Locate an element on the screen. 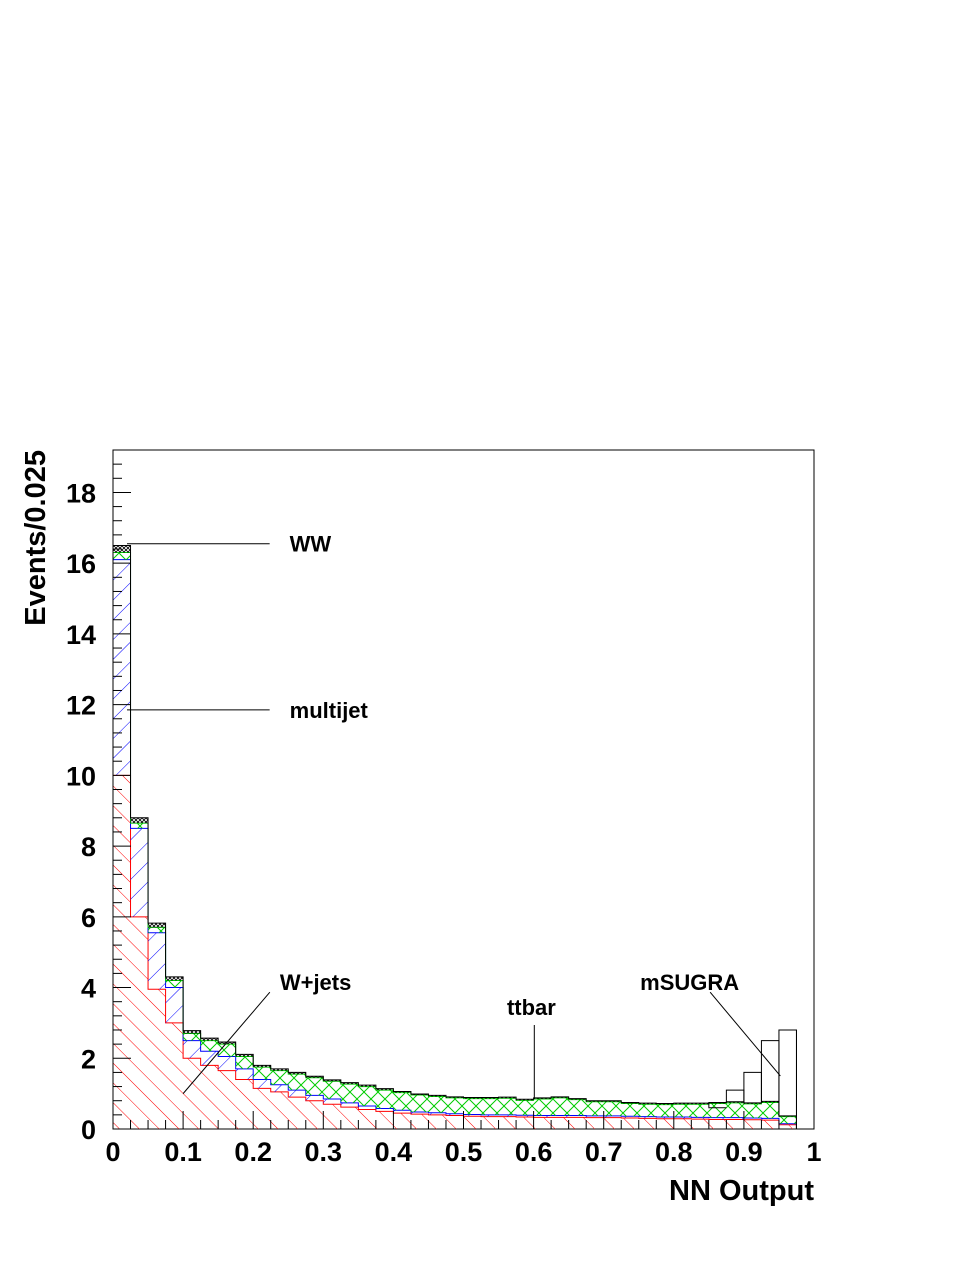  annotation-label: ttbar is located at coordinates (531, 1007).